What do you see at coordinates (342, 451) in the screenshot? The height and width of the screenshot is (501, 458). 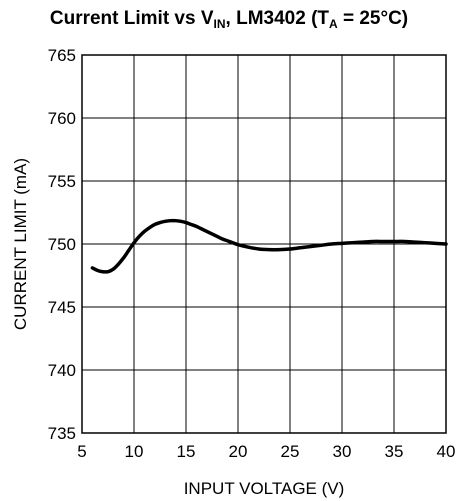 I see `x-tick-label-30: 30` at bounding box center [342, 451].